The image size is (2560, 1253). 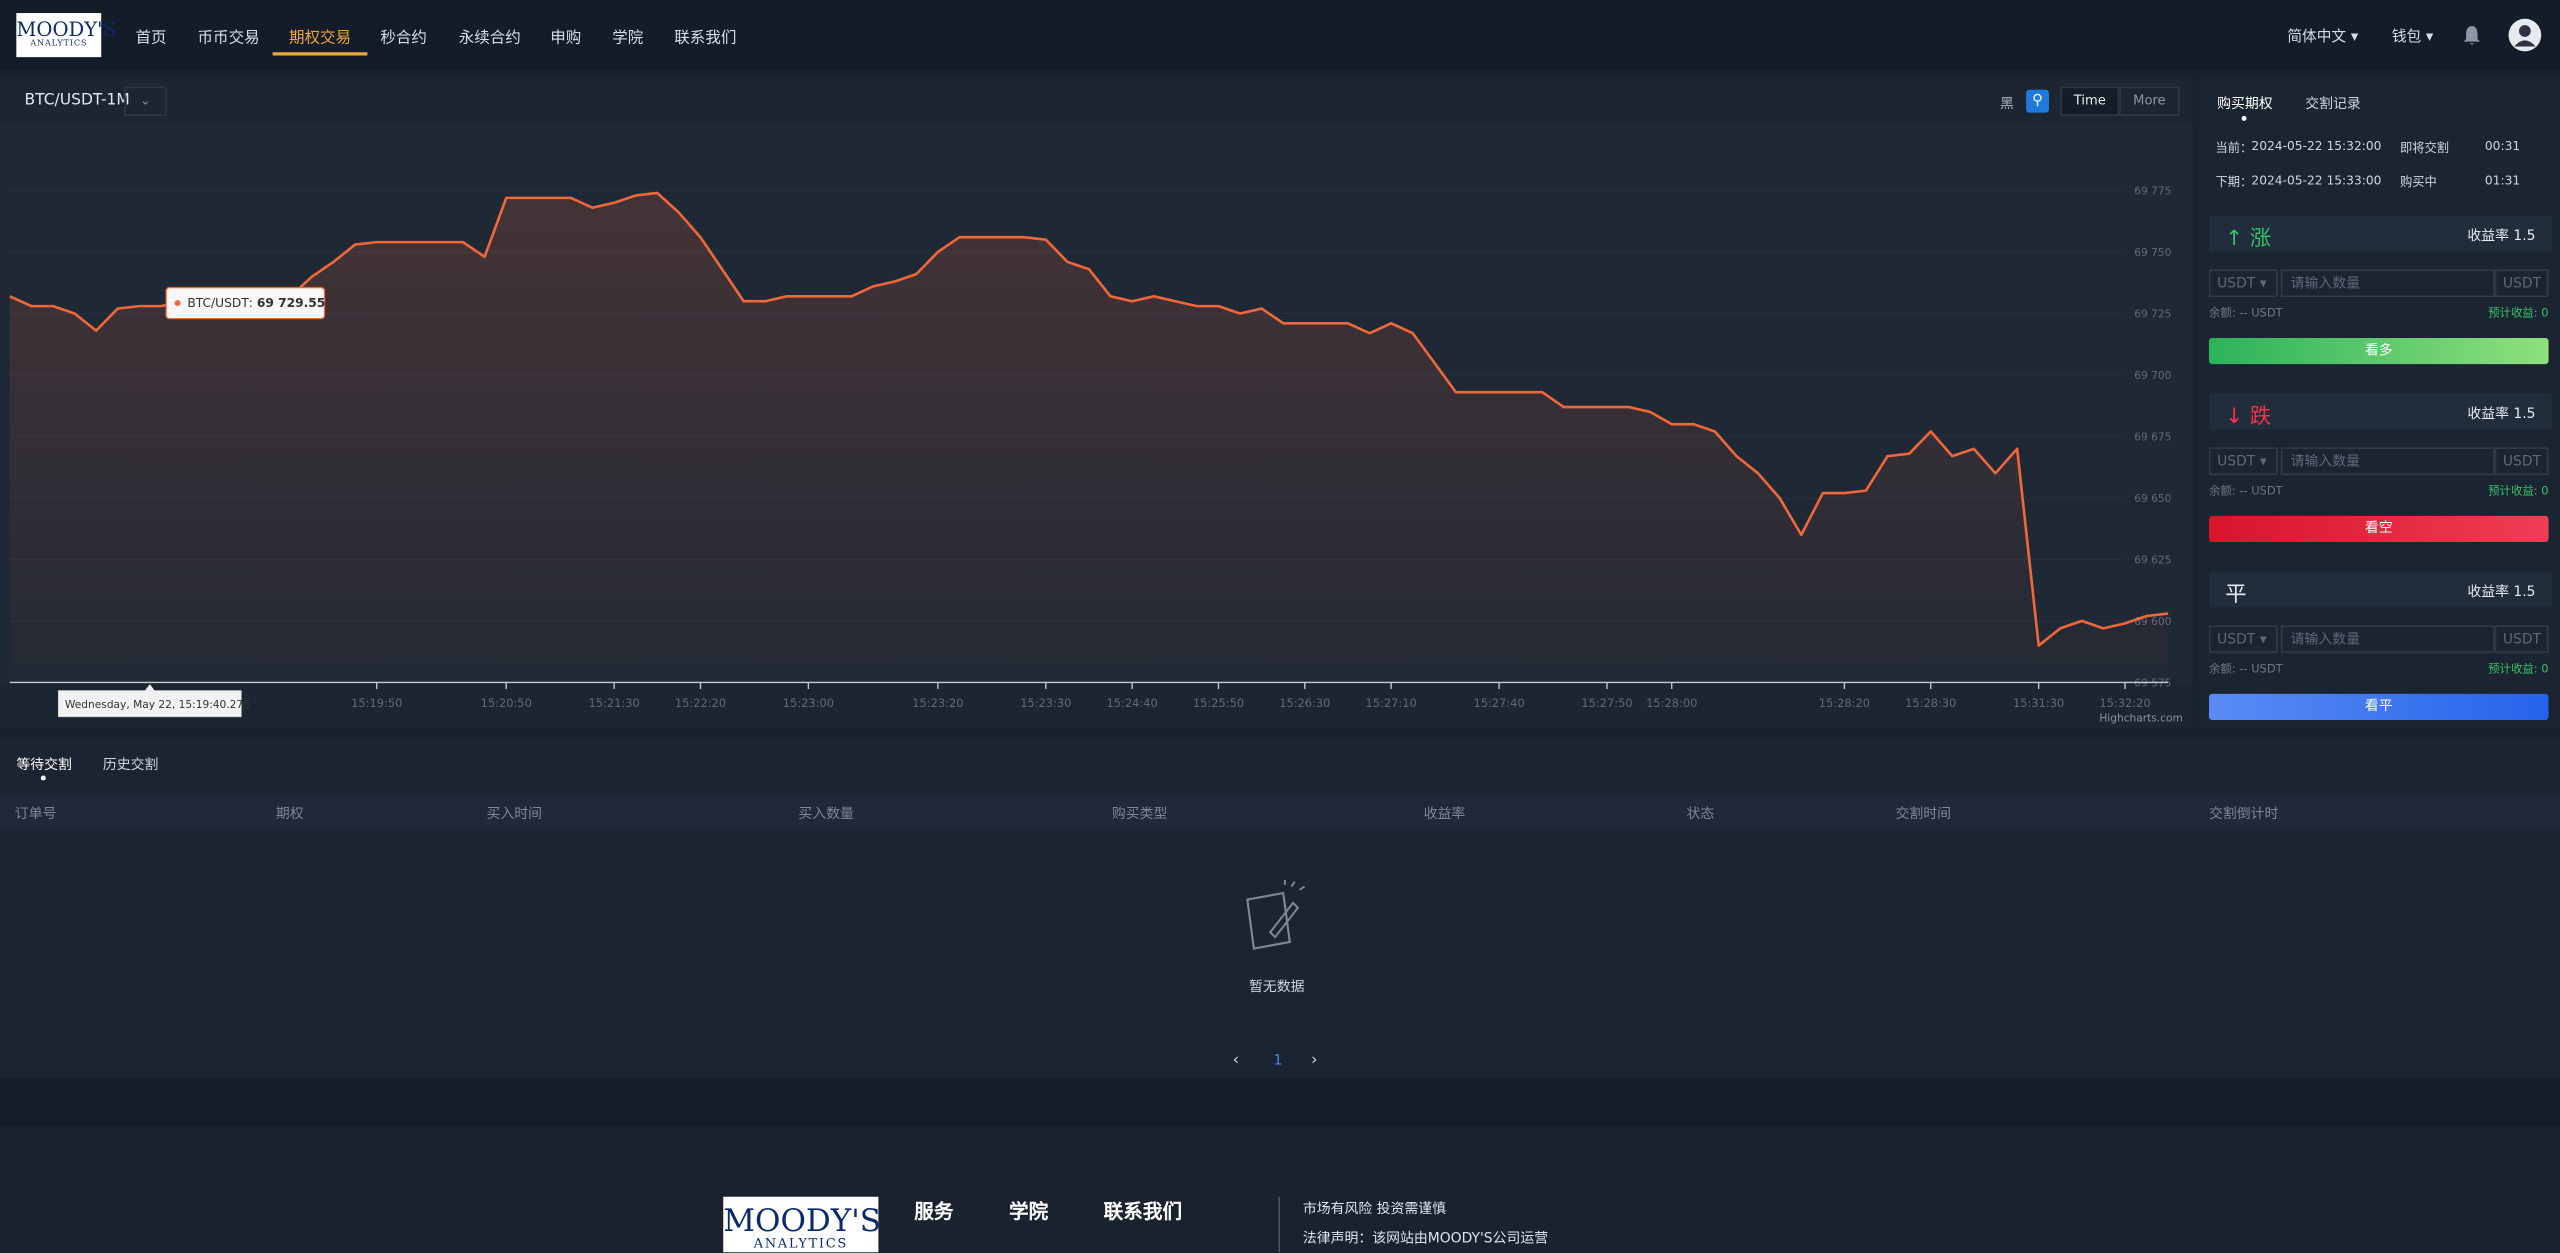 I want to click on footer-link: 学院, so click(x=1028, y=1211).